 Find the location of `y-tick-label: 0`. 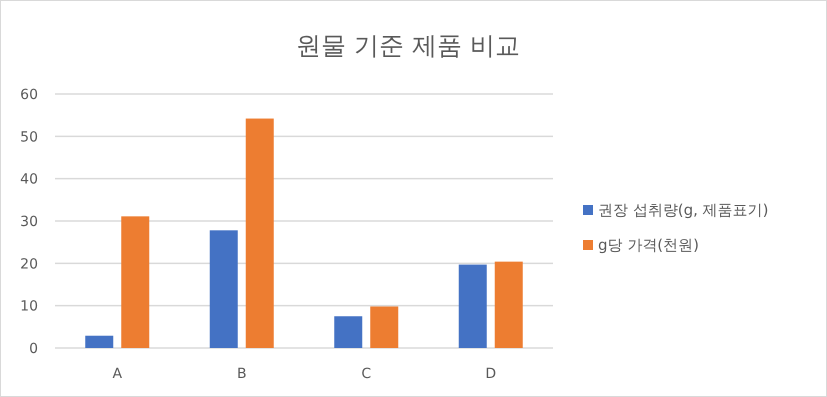

y-tick-label: 0 is located at coordinates (33, 349).